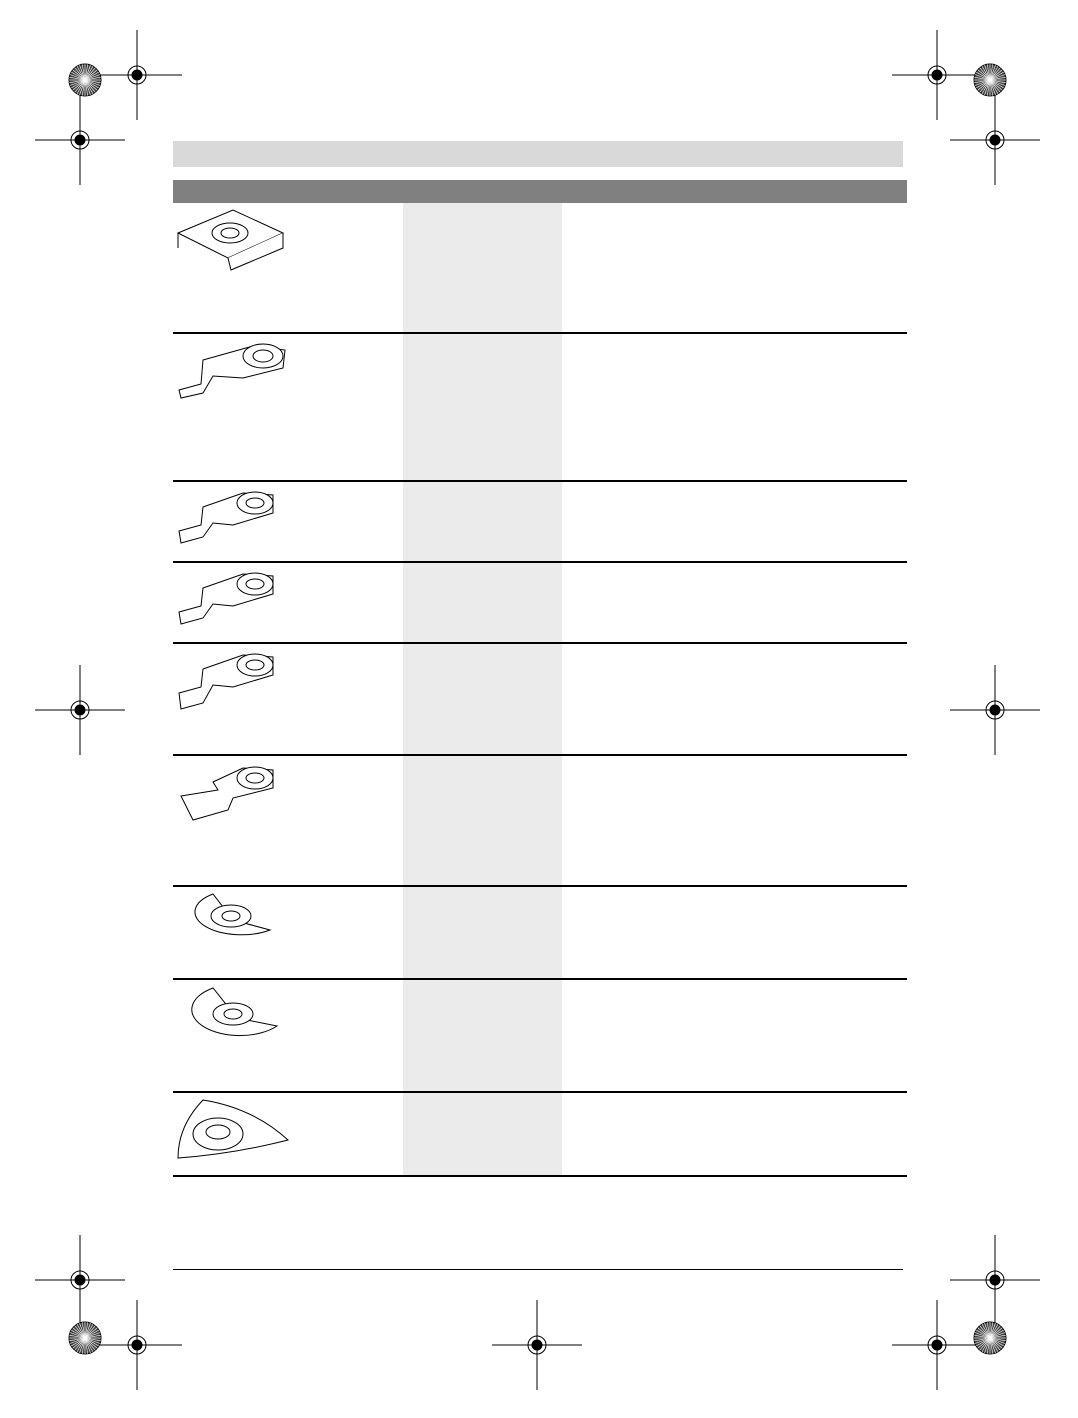  I want to click on page-header-bar, so click(538, 154).